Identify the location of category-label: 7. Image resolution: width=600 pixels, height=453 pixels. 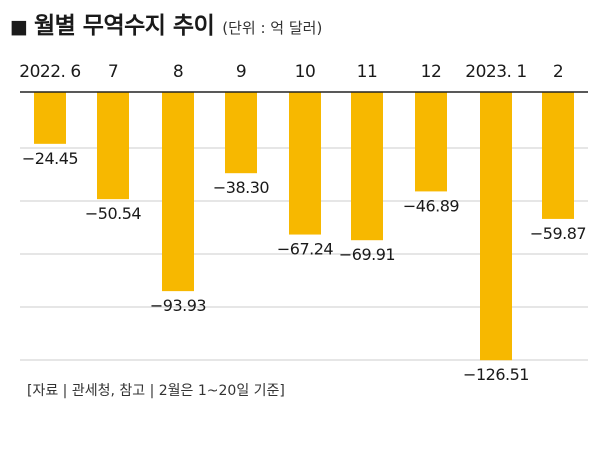
(113, 72).